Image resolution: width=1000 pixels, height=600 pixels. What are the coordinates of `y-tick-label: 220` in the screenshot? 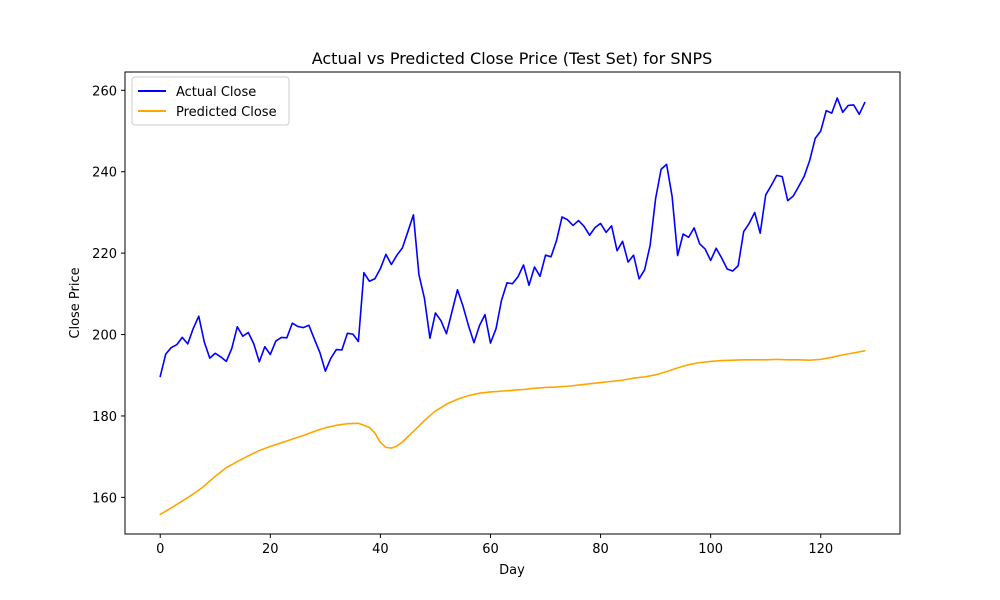 It's located at (104, 254).